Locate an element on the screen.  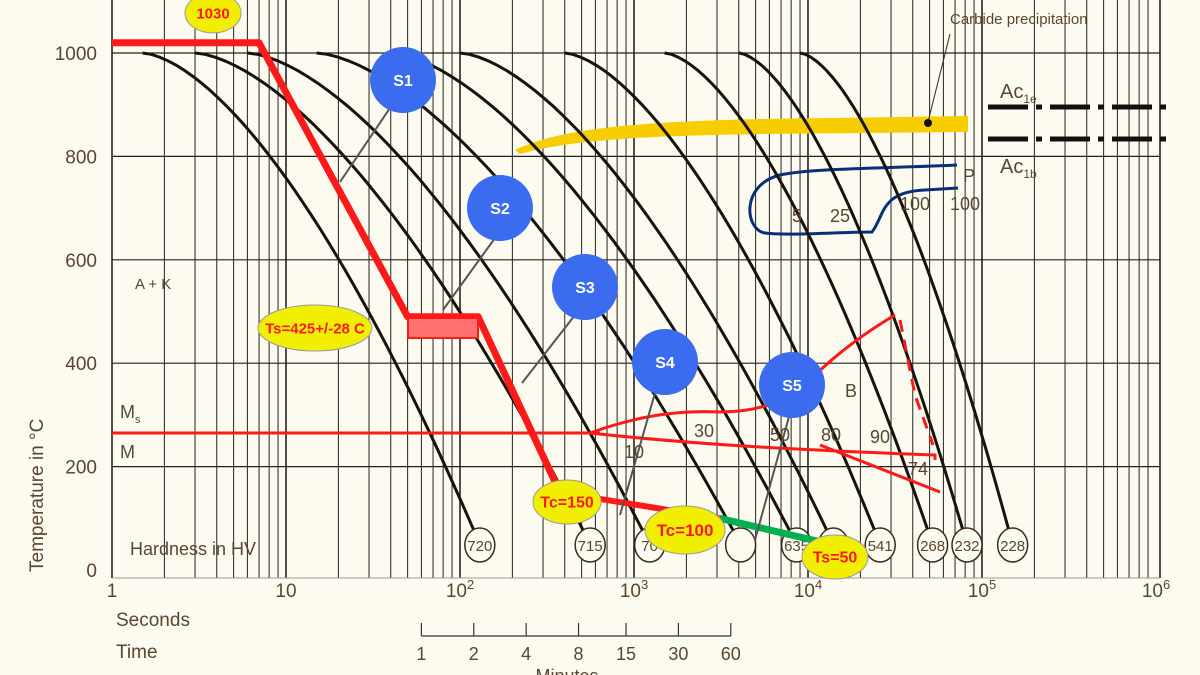
hardness-title: Hardness in HV is located at coordinates (193, 549).